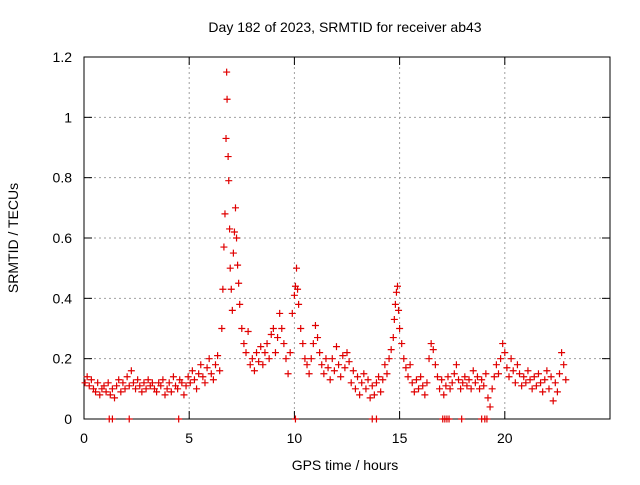  Describe the element at coordinates (84, 438) in the screenshot. I see `x-tick-label: 0` at that location.